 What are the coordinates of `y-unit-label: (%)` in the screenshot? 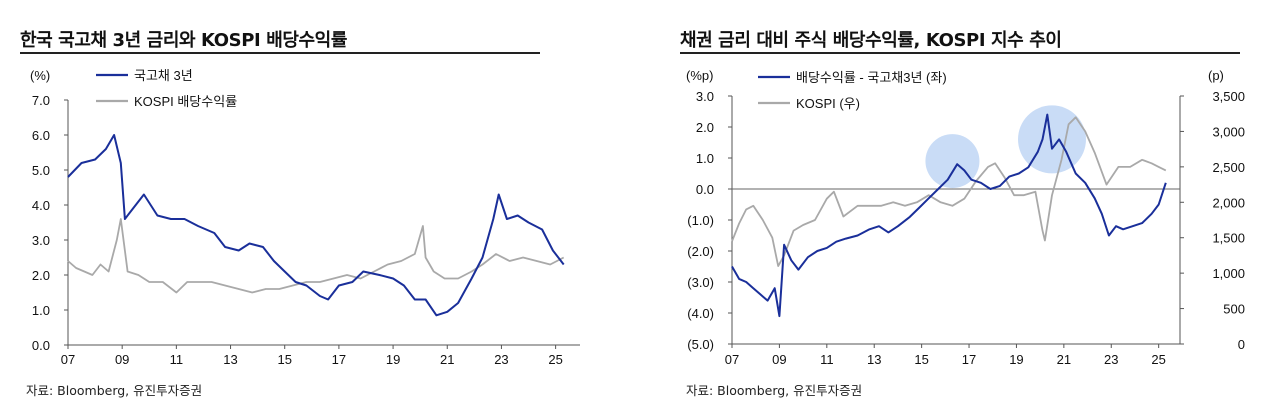 It's located at (40, 75).